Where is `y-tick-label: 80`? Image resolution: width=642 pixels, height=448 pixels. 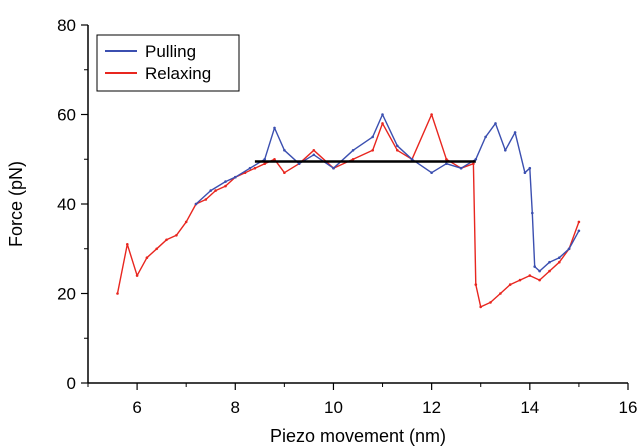
y-tick-label: 80 is located at coordinates (66, 25).